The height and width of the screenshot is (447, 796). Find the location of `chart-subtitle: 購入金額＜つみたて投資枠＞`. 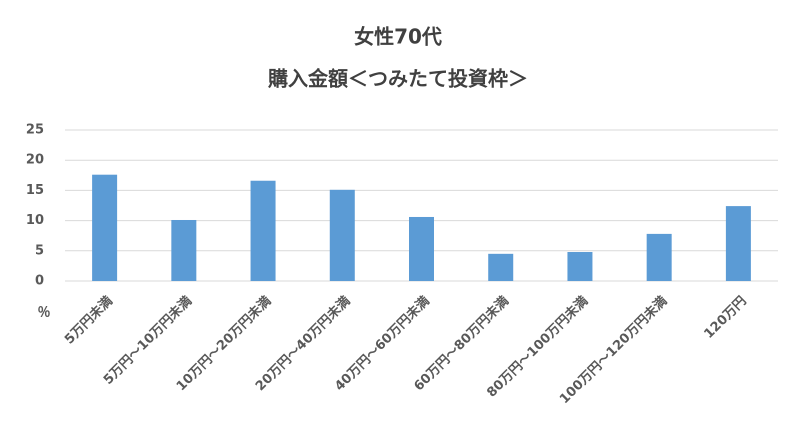

chart-subtitle: 購入金額＜つみたて投資枠＞ is located at coordinates (398, 79).